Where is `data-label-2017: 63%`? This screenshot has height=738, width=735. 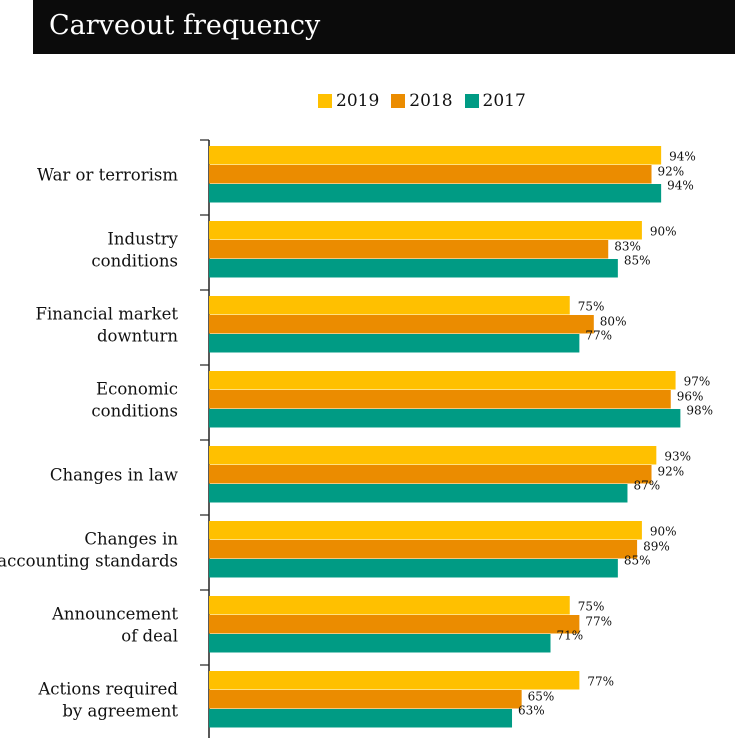 data-label-2017: 63% is located at coordinates (531, 710).